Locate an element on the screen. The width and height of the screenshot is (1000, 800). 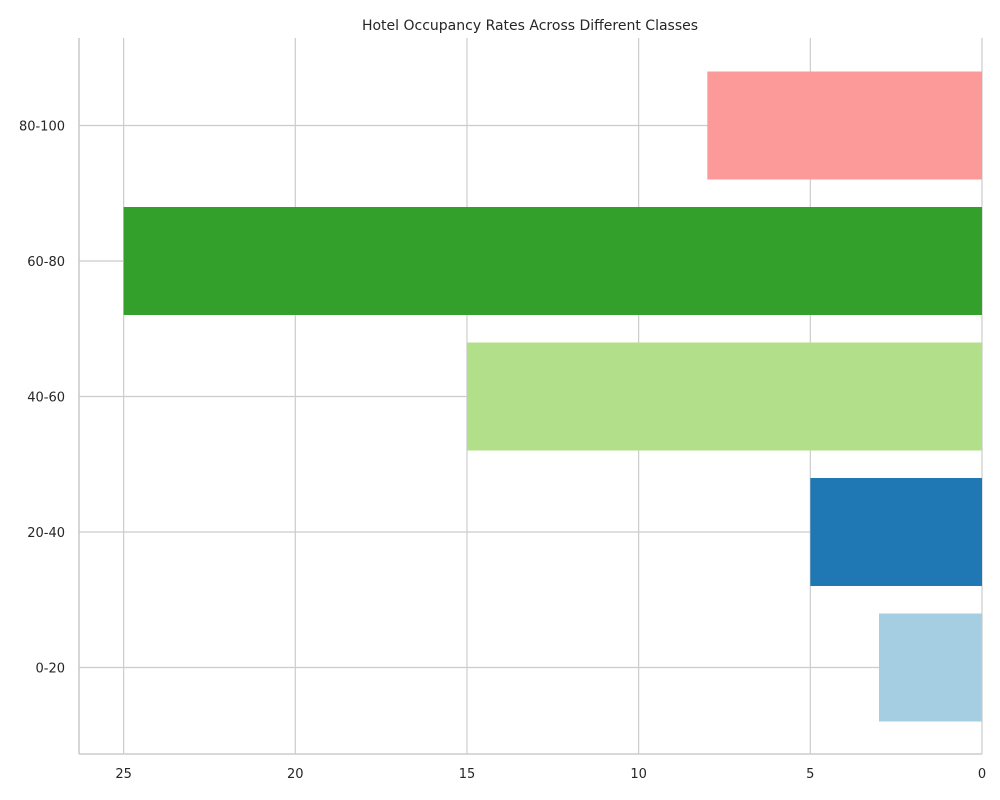
y-tick-label: 0-20 is located at coordinates (50, 669).